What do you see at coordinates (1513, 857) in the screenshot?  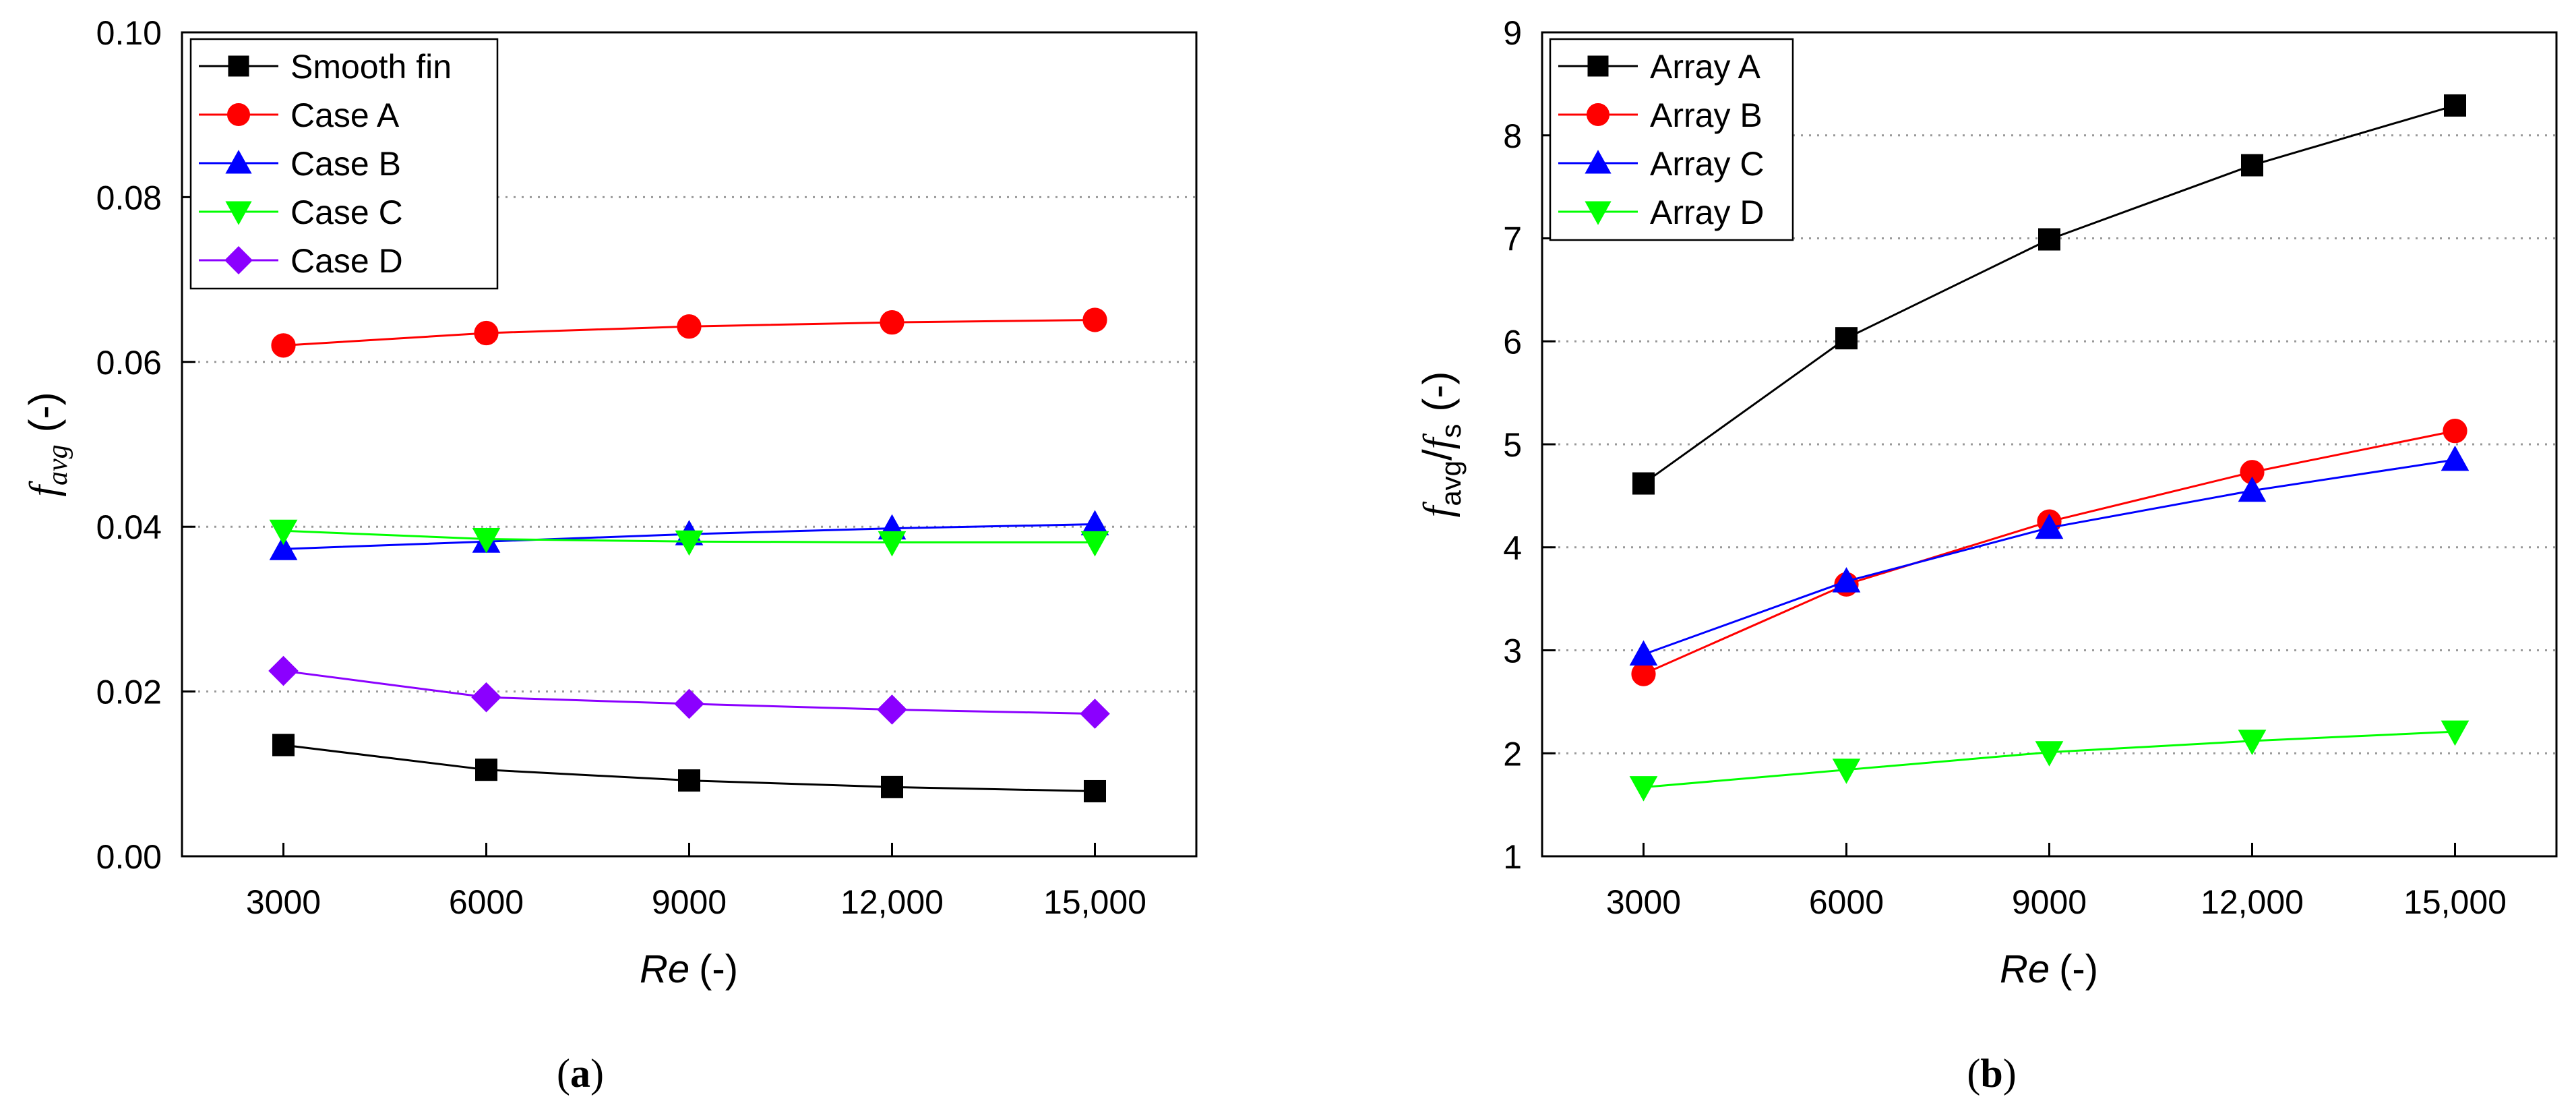 I see `b-y-tick-label: 1` at bounding box center [1513, 857].